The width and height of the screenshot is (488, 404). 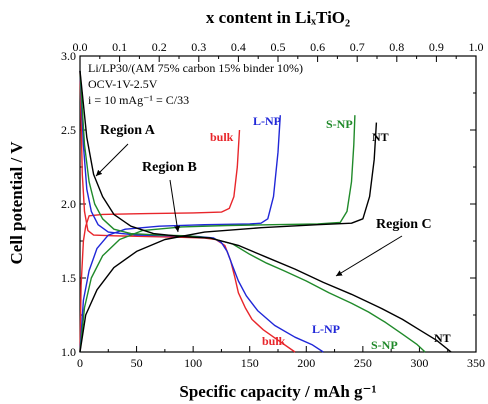 I want to click on y-axis-title: Cell potential / V, so click(x=16, y=203).